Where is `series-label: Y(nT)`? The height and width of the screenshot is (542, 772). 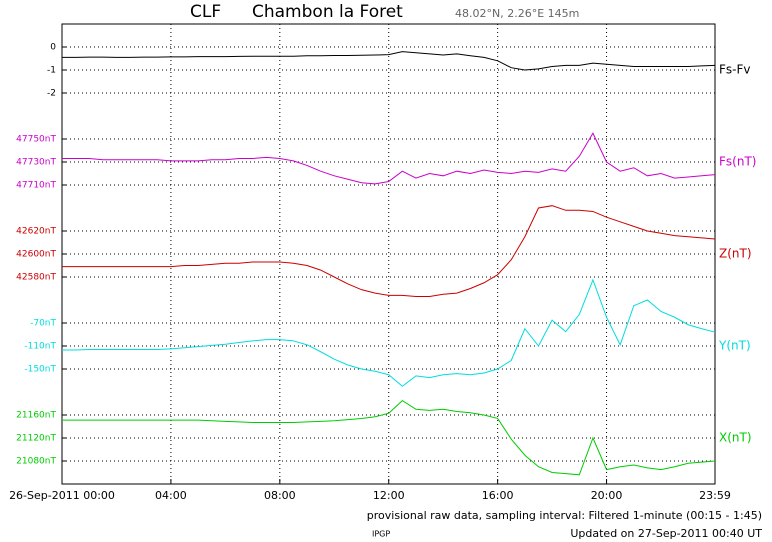 series-label: Y(nT) is located at coordinates (734, 346).